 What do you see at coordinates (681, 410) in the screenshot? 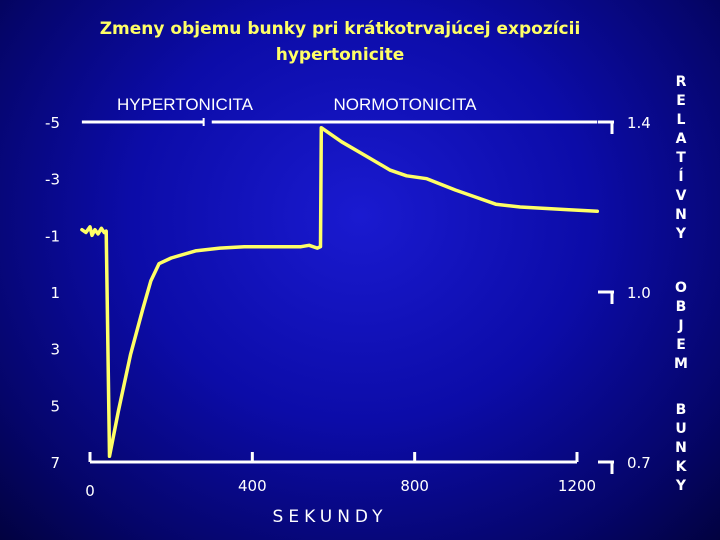
I see `right-label-letter-3: B` at bounding box center [681, 410].